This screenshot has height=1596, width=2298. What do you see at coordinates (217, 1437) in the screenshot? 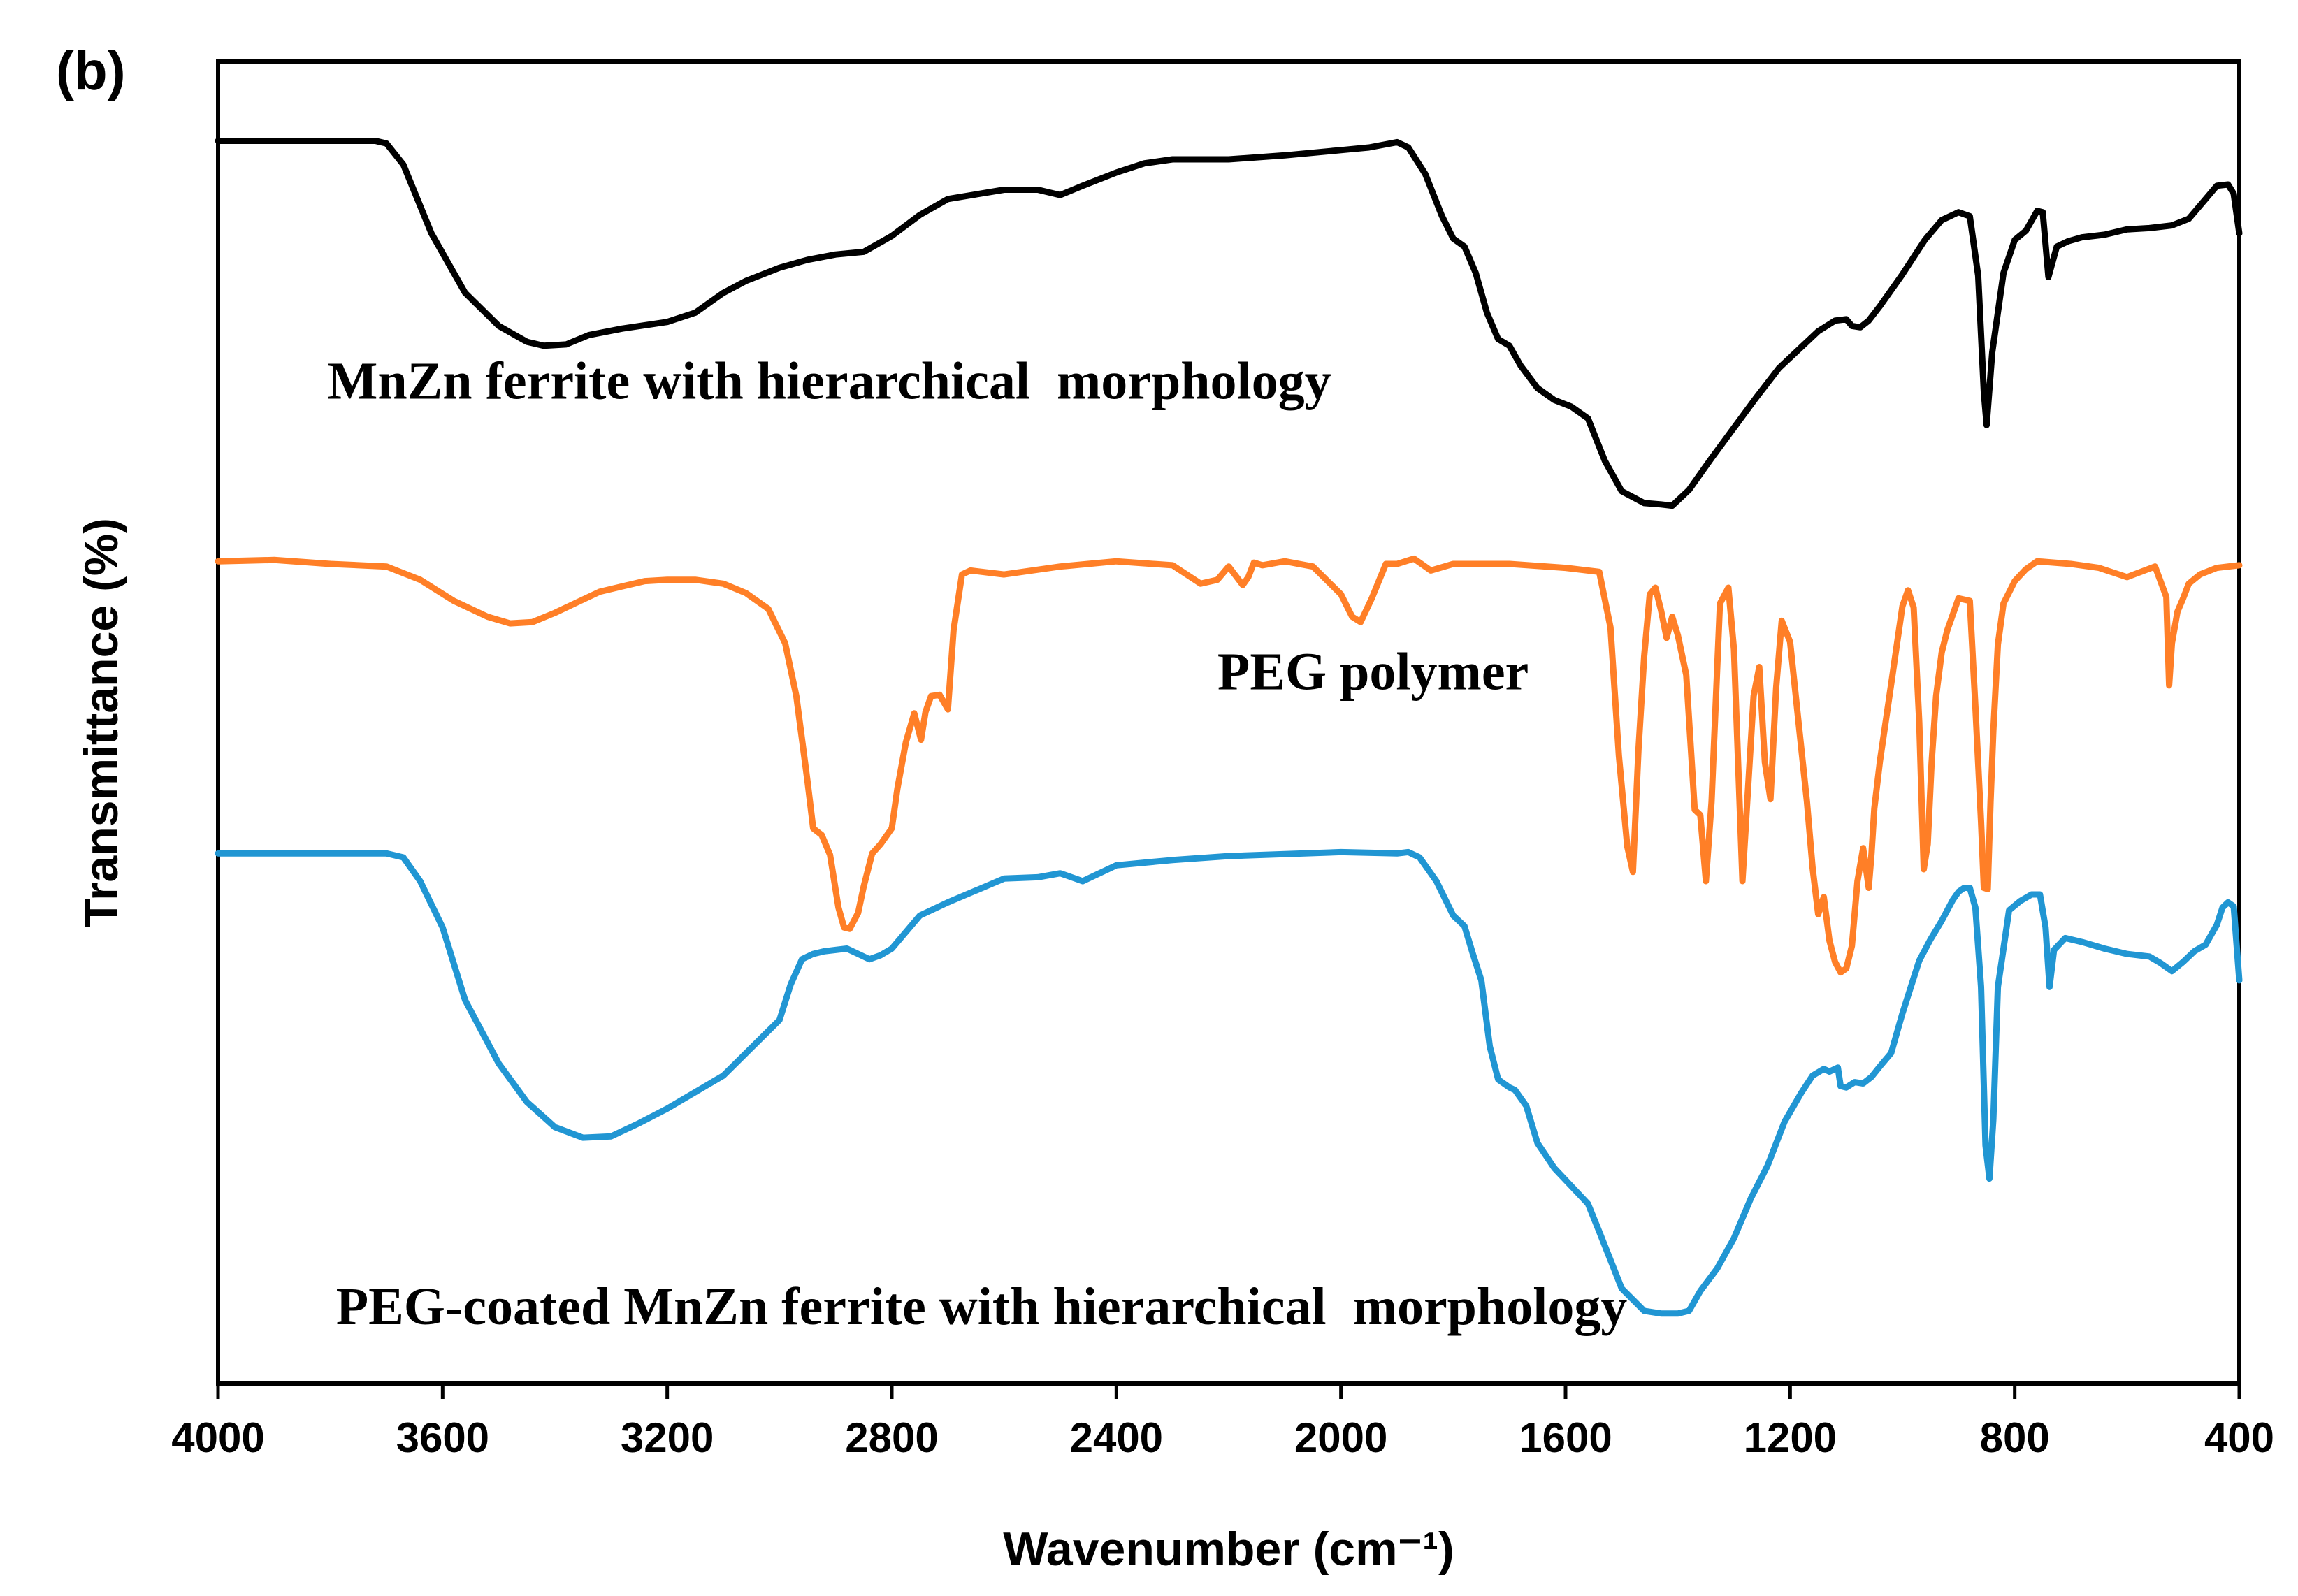
I see `x-tick-label: 4000` at bounding box center [217, 1437].